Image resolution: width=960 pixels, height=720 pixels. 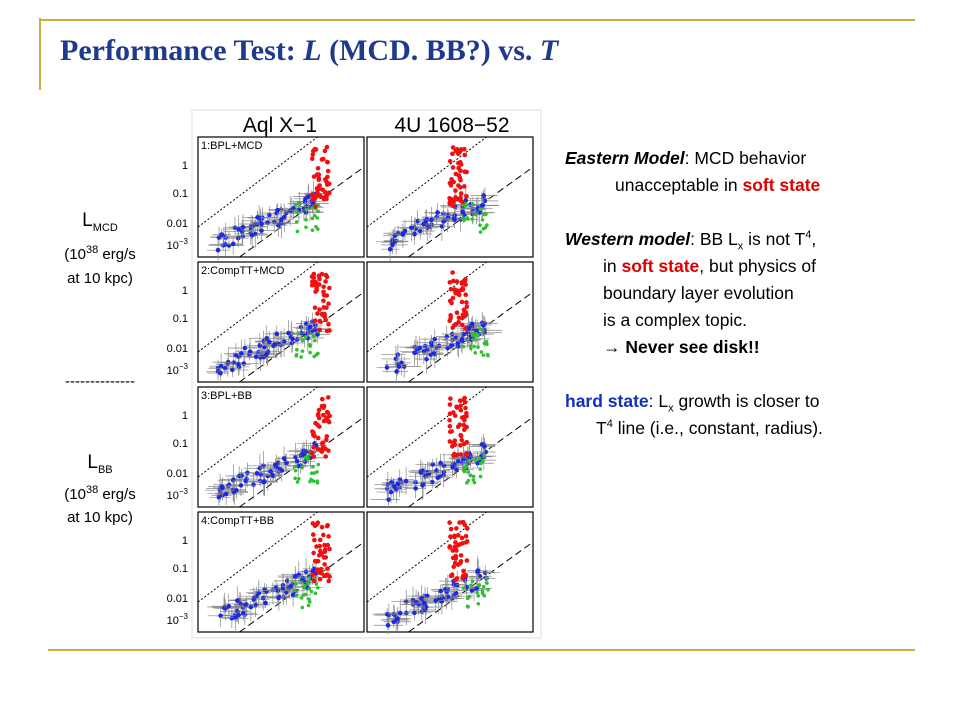 I want to click on text: : L, so click(x=658, y=401).